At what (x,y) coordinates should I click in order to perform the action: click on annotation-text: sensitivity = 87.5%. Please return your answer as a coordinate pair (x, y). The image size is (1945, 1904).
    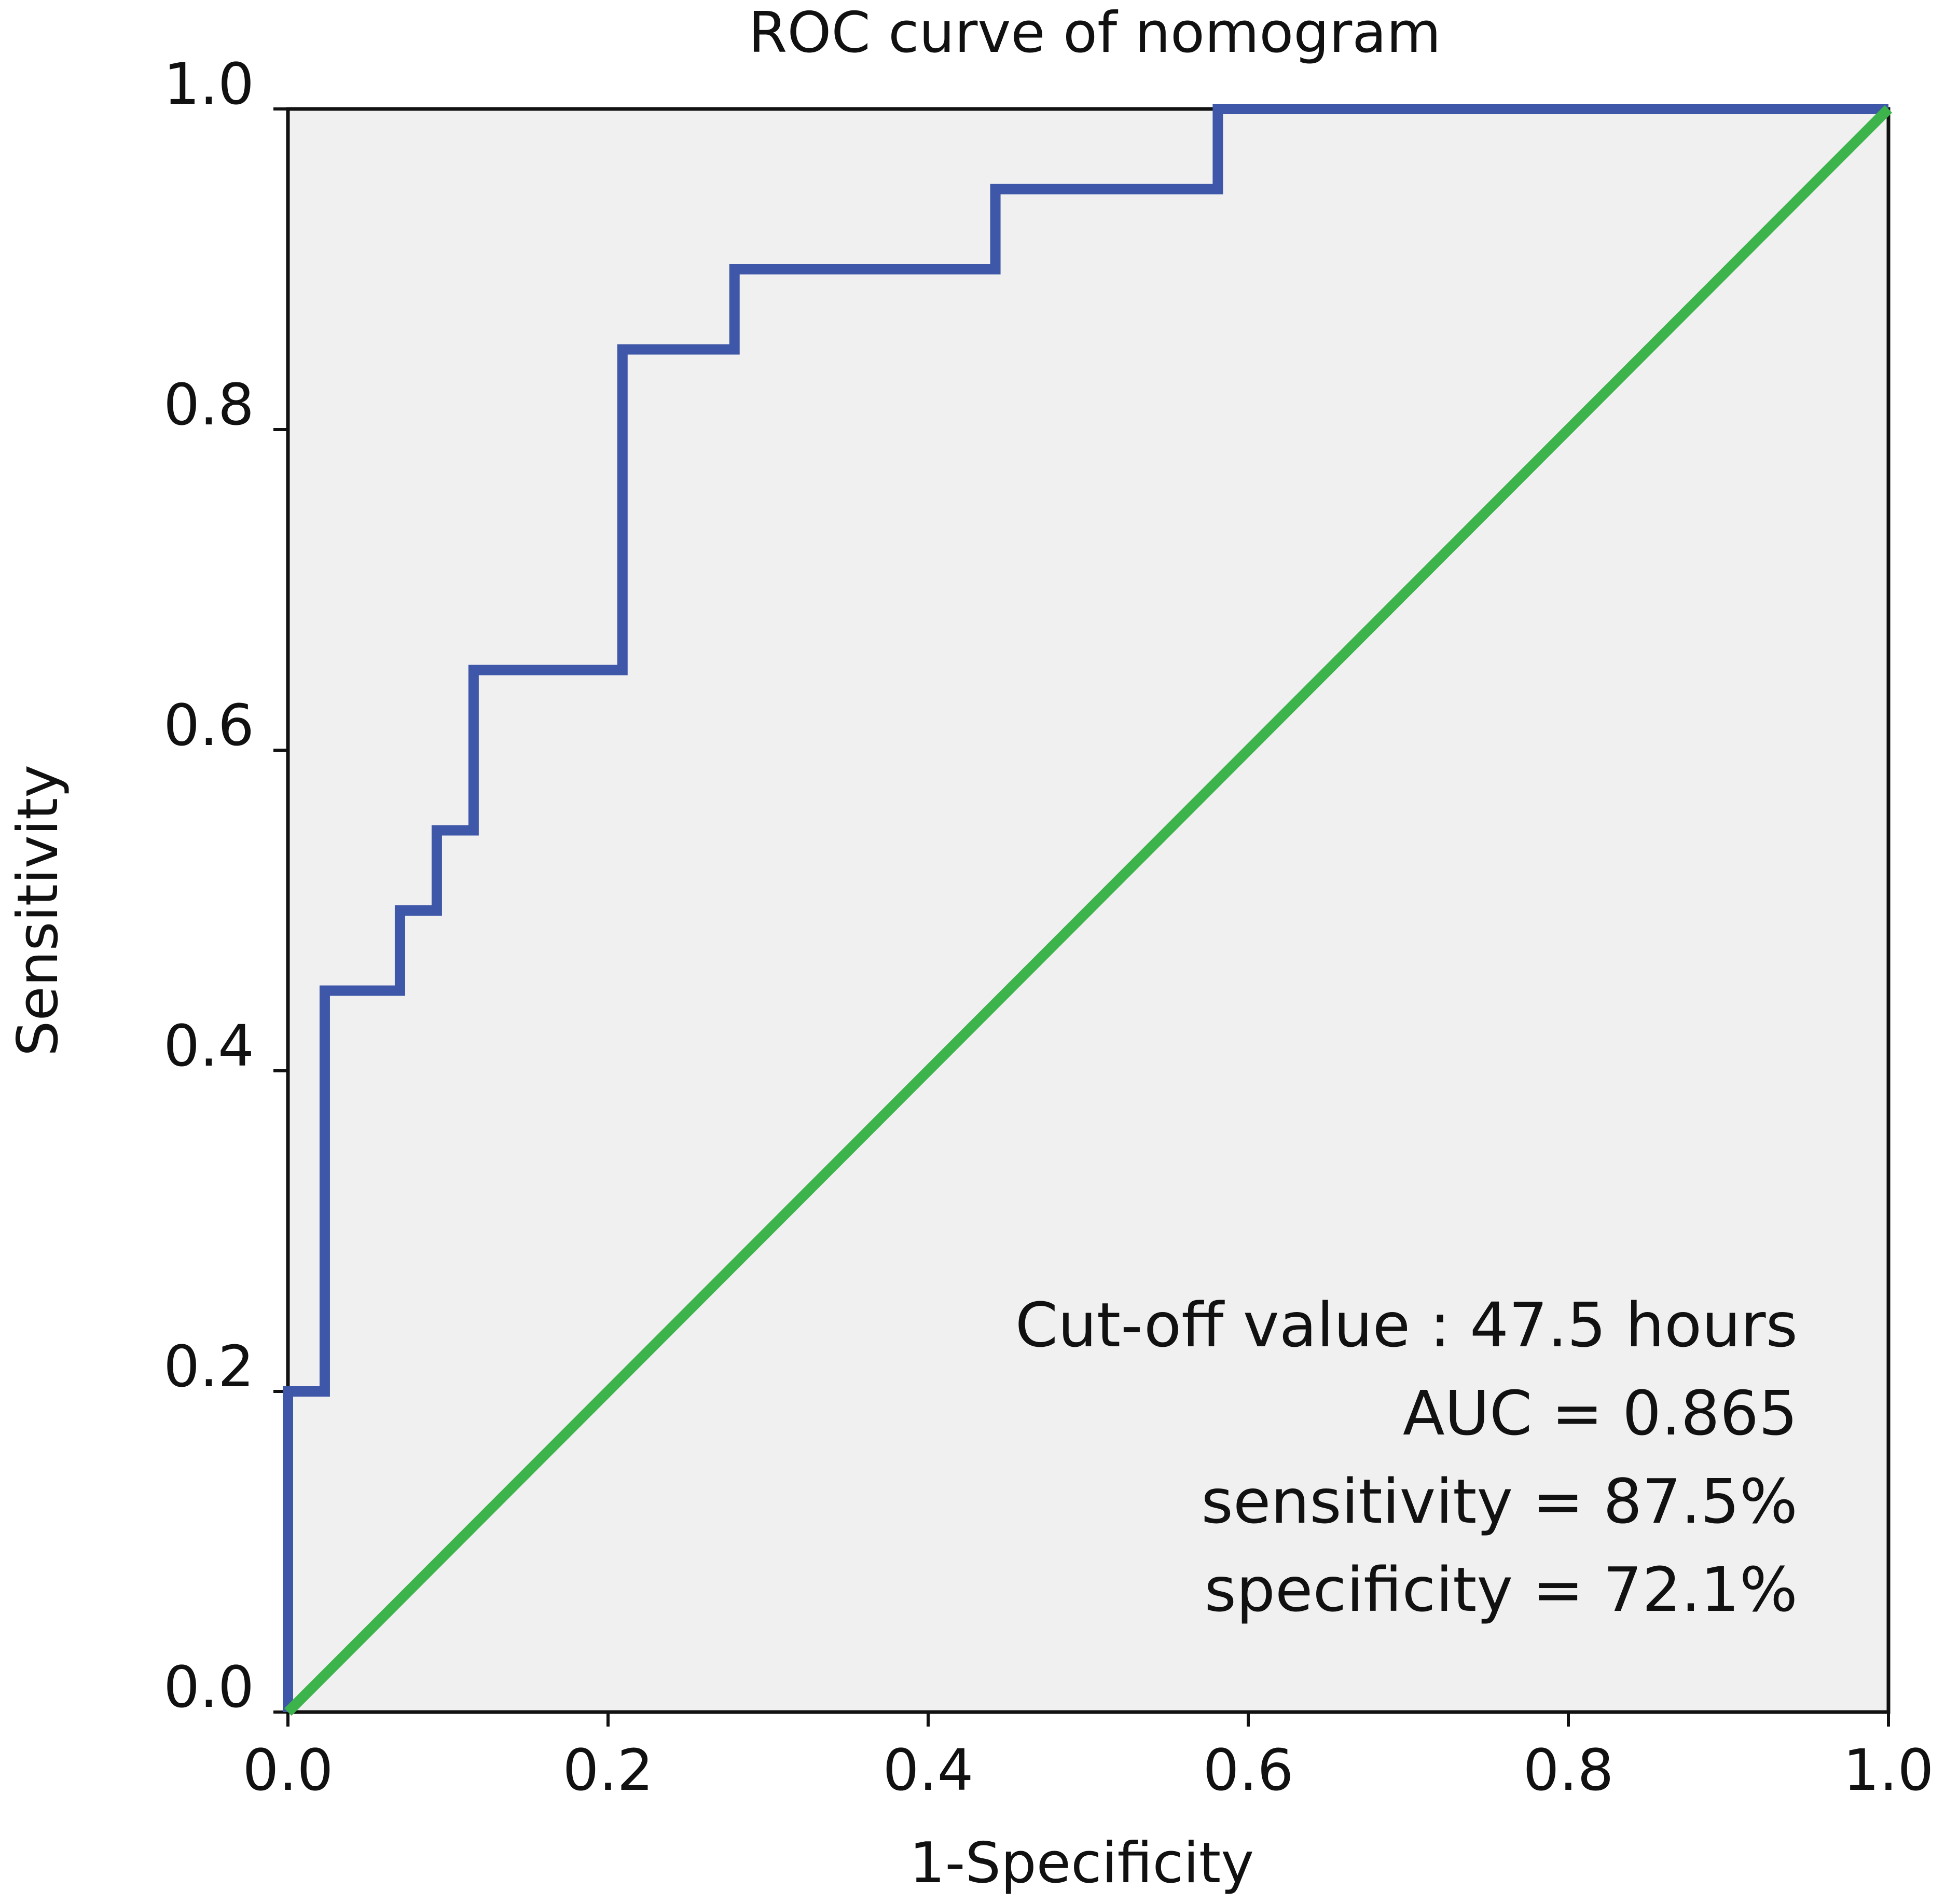
    Looking at the image, I should click on (1499, 1502).